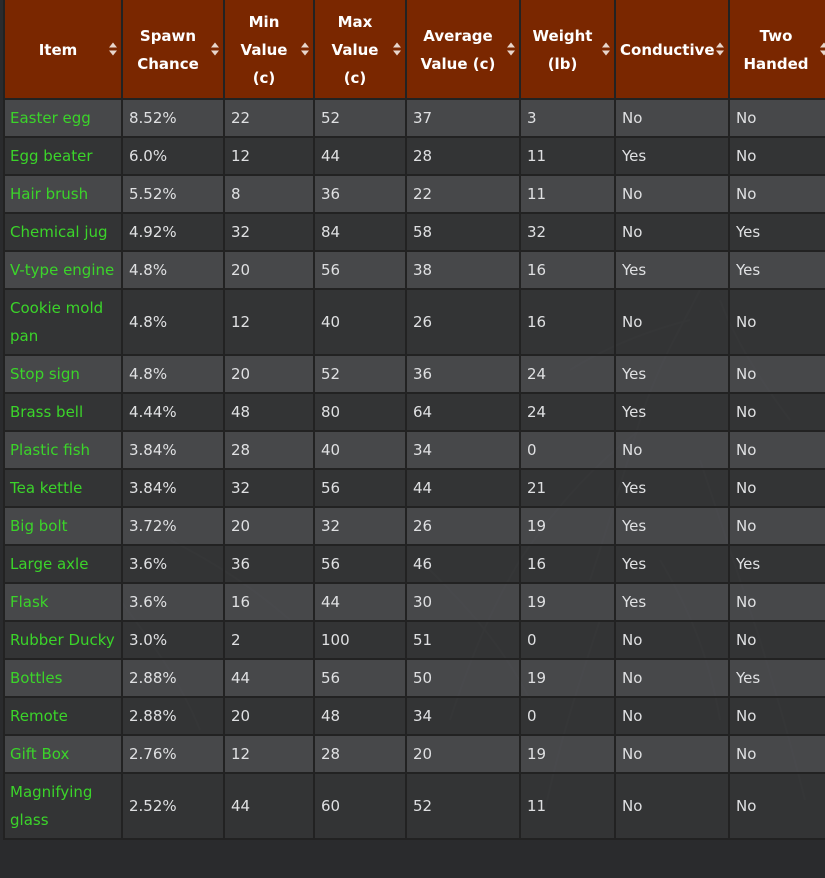 The image size is (825, 878). What do you see at coordinates (269, 526) in the screenshot?
I see `min-value-cell: 20` at bounding box center [269, 526].